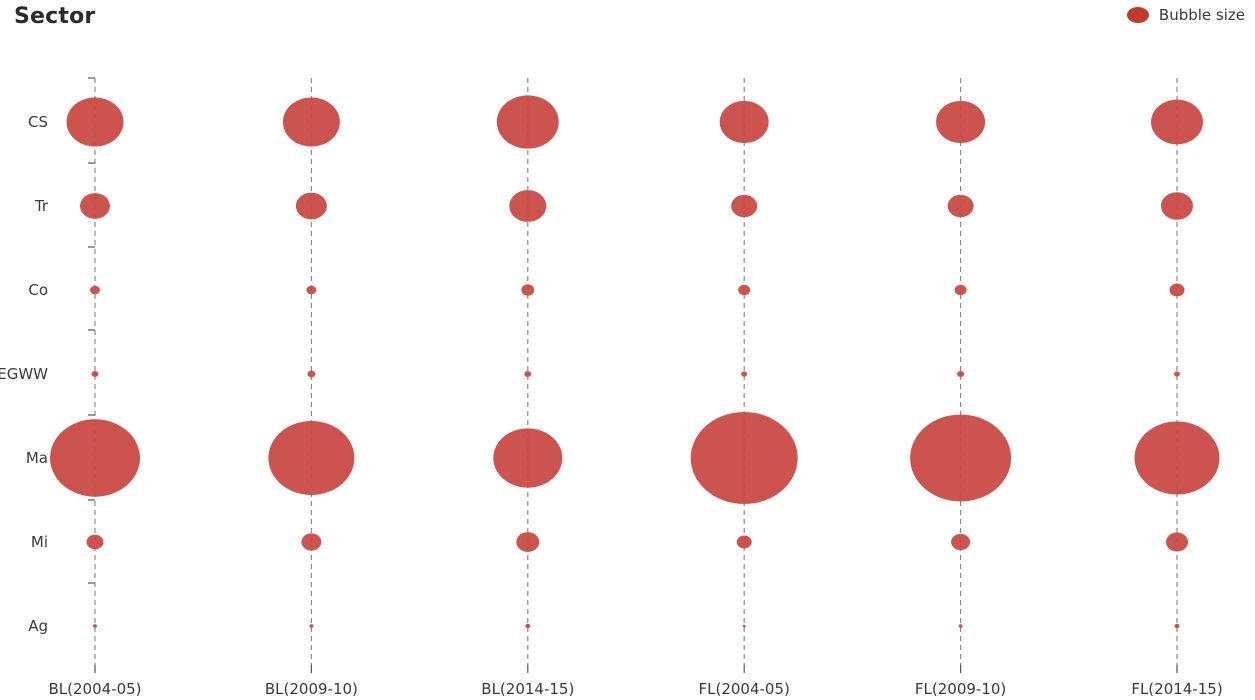 This screenshot has width=1255, height=700. What do you see at coordinates (744, 689) in the screenshot?
I see `x-tick-label: FL(2004-05)` at bounding box center [744, 689].